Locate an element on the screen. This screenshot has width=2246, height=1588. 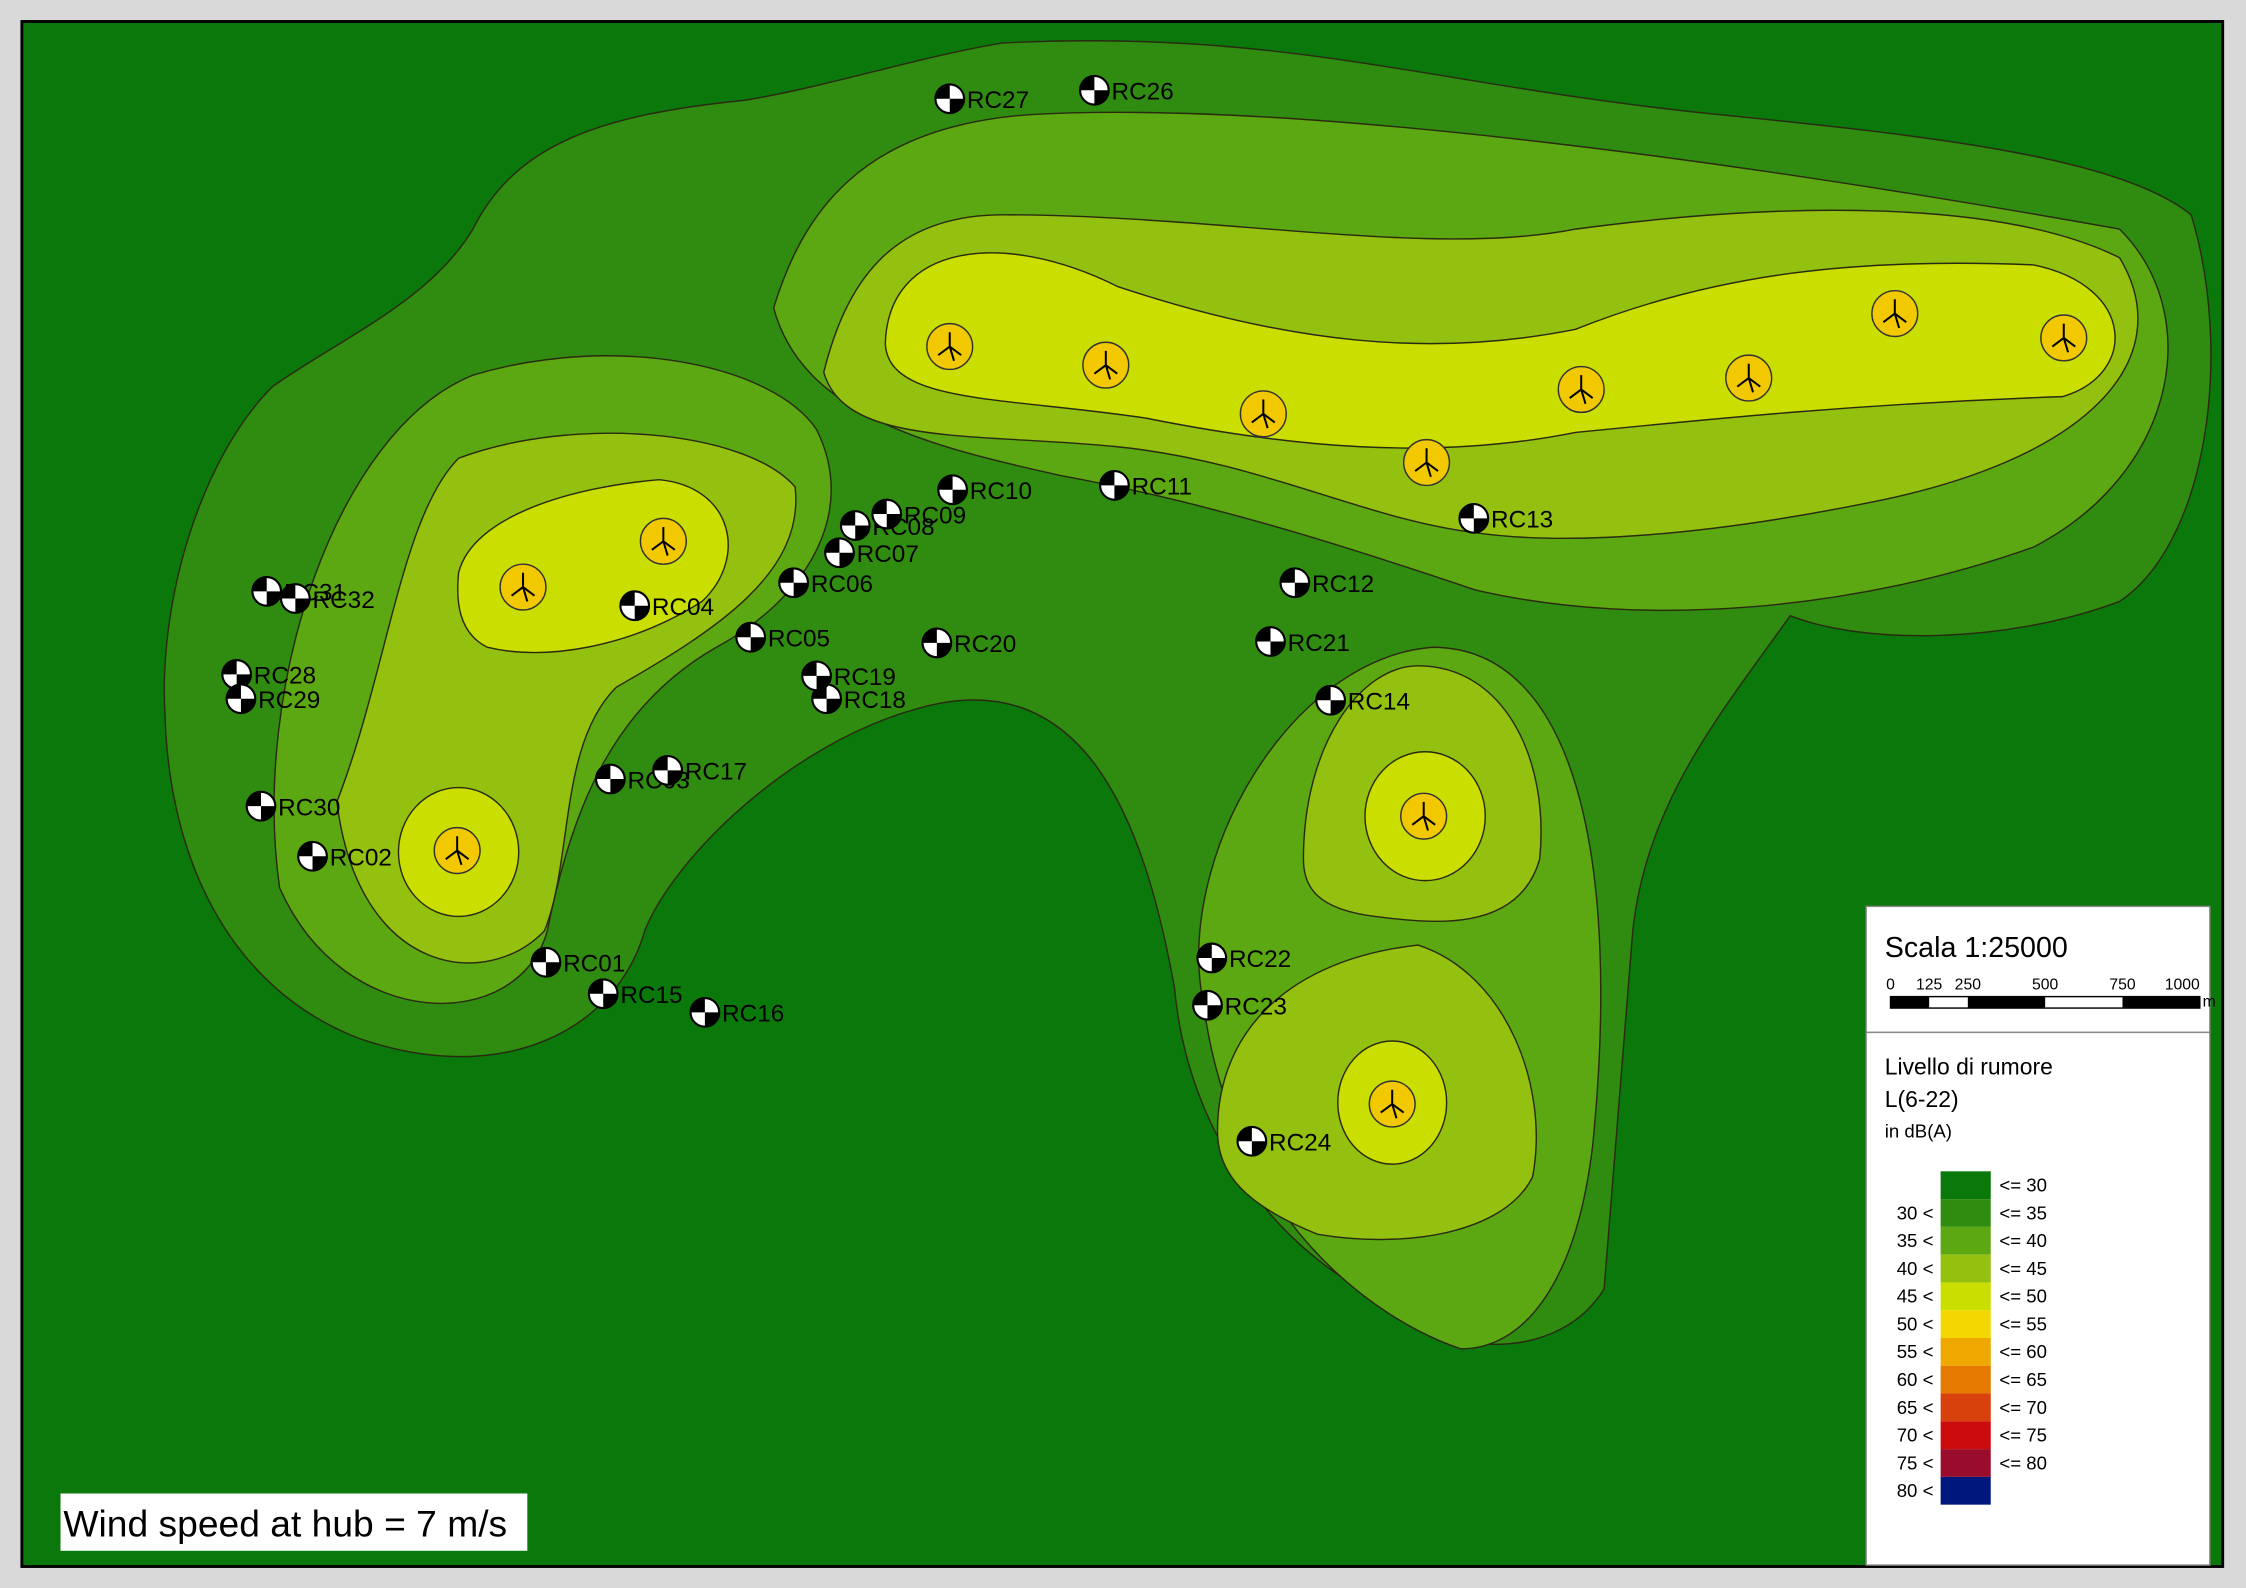
legend-lower: 50 < is located at coordinates (1915, 1323).